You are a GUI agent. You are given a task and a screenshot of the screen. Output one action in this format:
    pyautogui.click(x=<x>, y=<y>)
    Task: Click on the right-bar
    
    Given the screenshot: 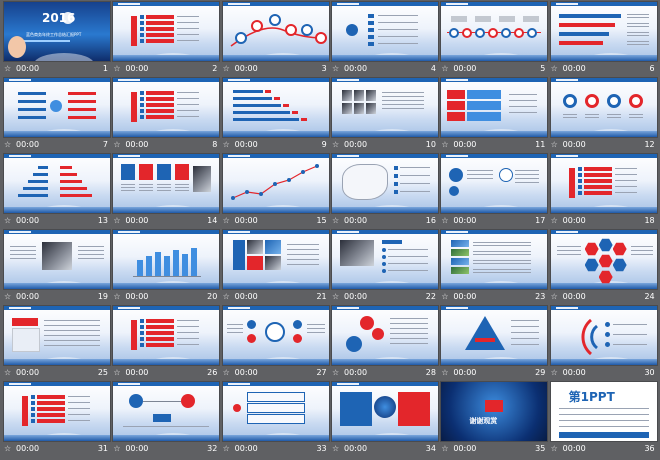 What is the action you would take?
    pyautogui.click(x=73, y=188)
    